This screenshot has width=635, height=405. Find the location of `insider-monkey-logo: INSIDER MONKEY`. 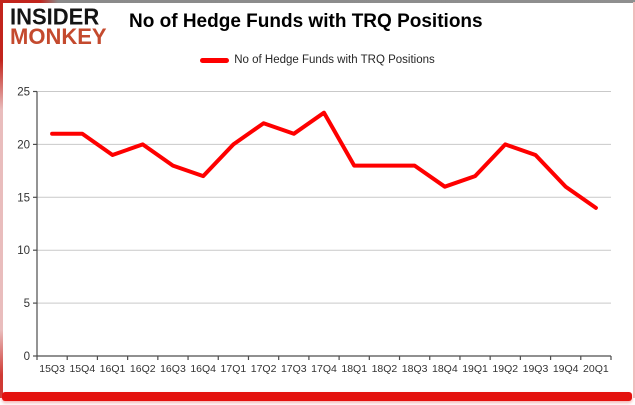

insider-monkey-logo: INSIDER MONKEY is located at coordinates (58, 26).